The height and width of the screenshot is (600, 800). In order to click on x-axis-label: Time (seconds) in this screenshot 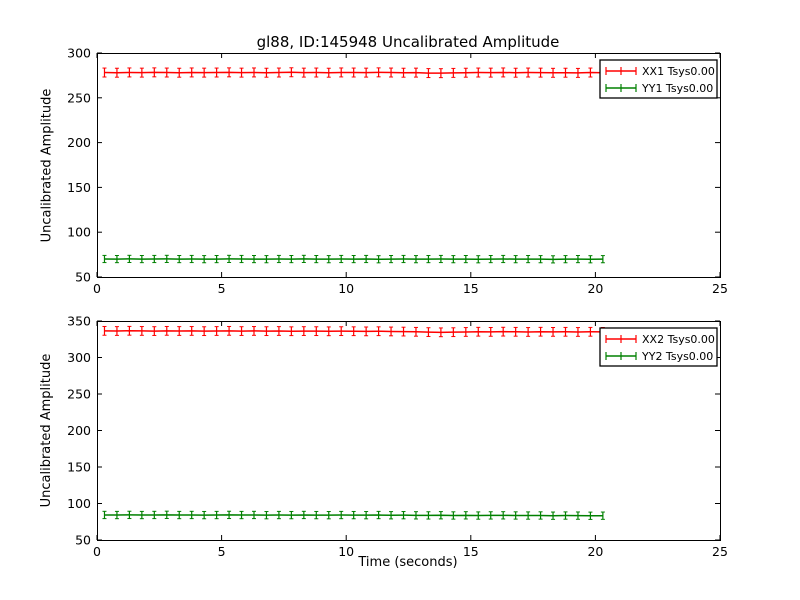, I will do `click(408, 562)`.